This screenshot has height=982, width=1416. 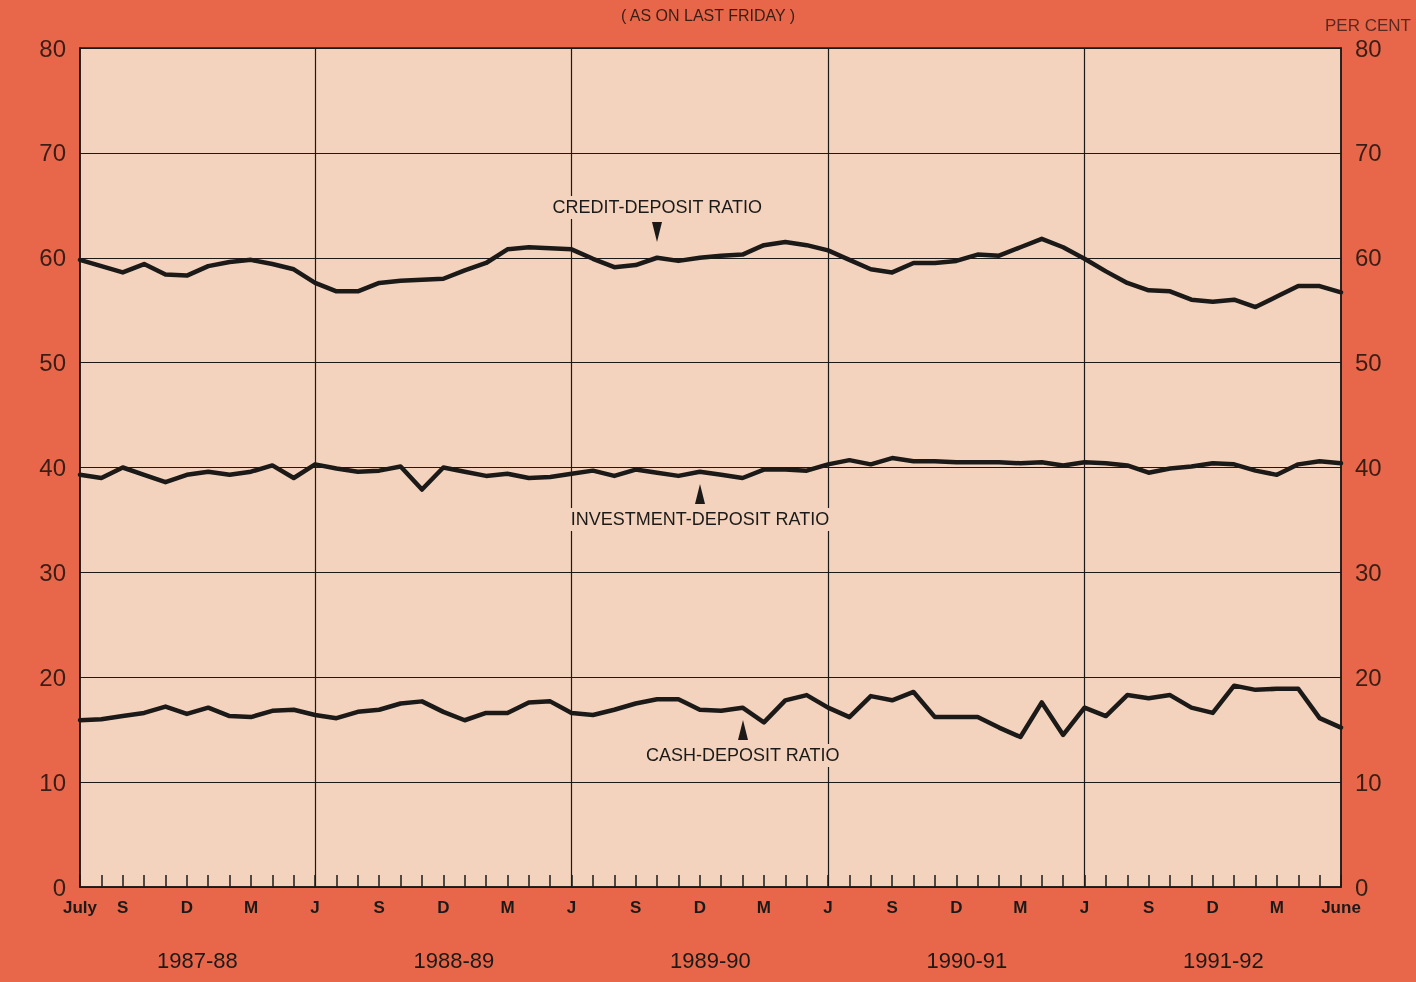 What do you see at coordinates (197, 961) in the screenshot?
I see `text: 1987-88` at bounding box center [197, 961].